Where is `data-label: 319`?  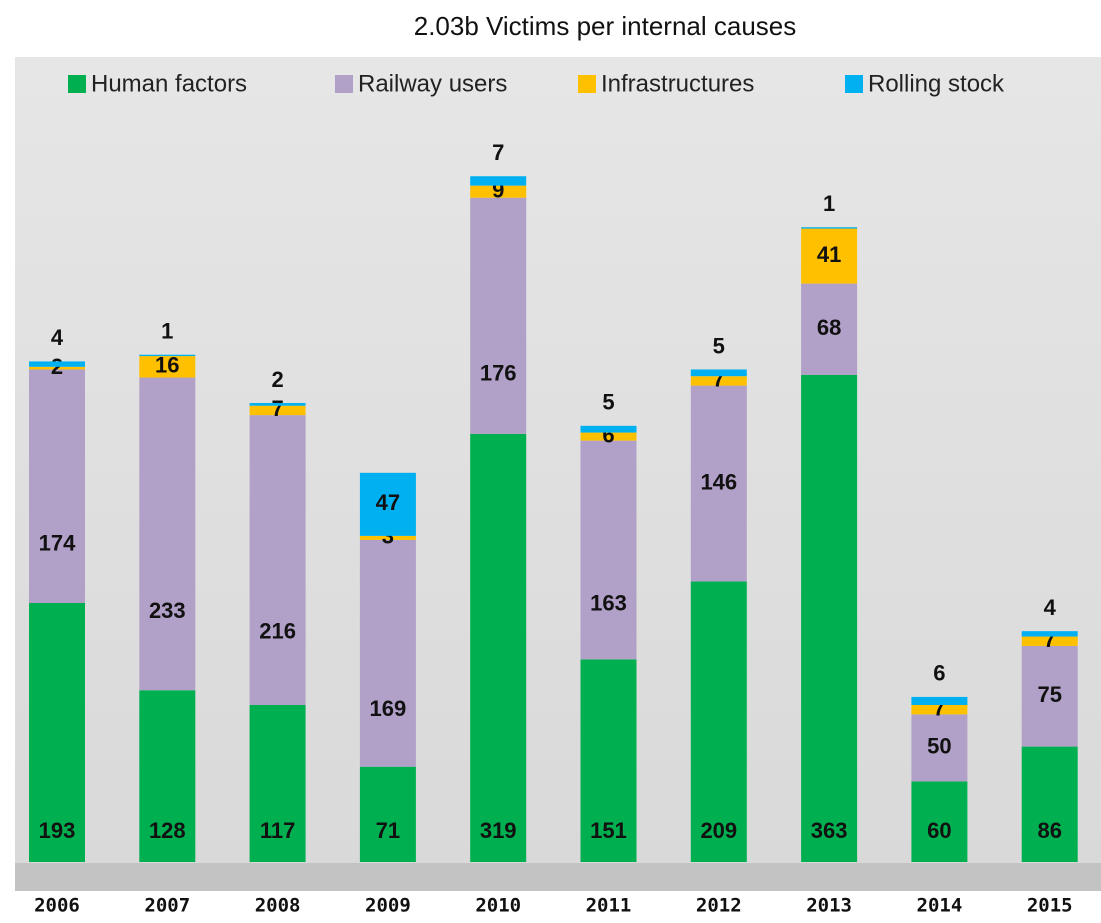
data-label: 319 is located at coordinates (498, 830).